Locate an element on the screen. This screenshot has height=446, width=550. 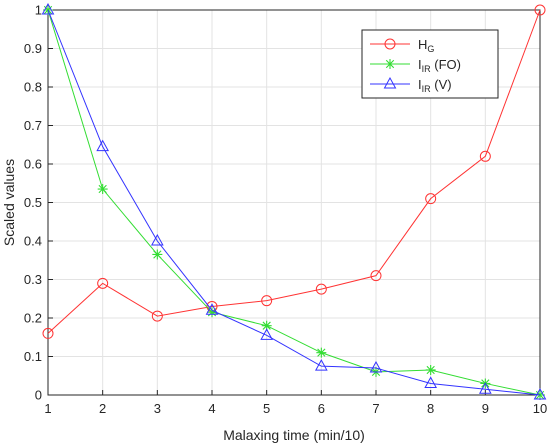
y-tick-label: 0.8 is located at coordinates (33, 87).